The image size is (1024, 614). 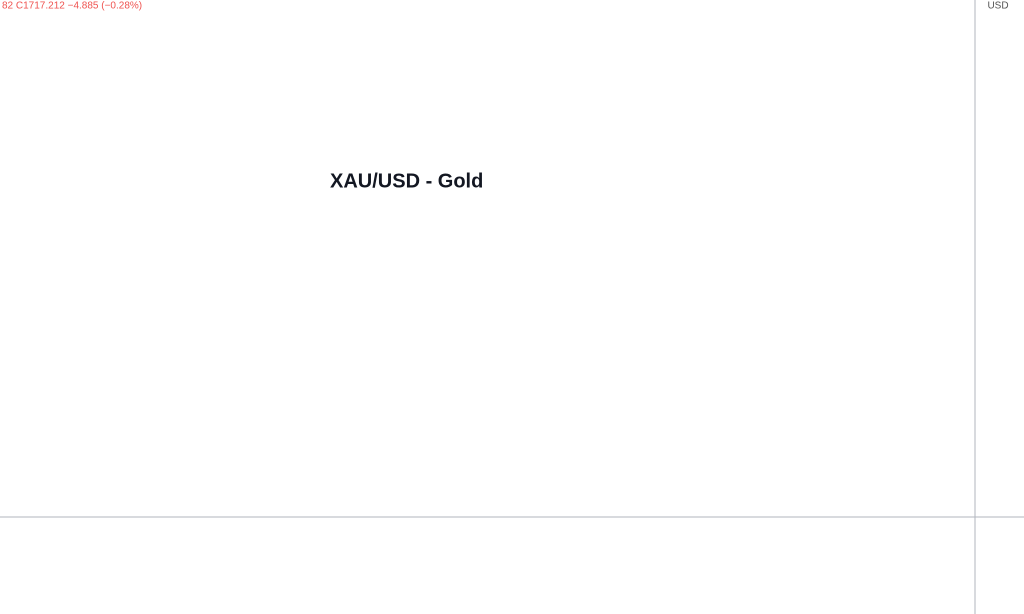 I want to click on header: 82 C1717.212 −4.885 (−0.28%), so click(x=72, y=6).